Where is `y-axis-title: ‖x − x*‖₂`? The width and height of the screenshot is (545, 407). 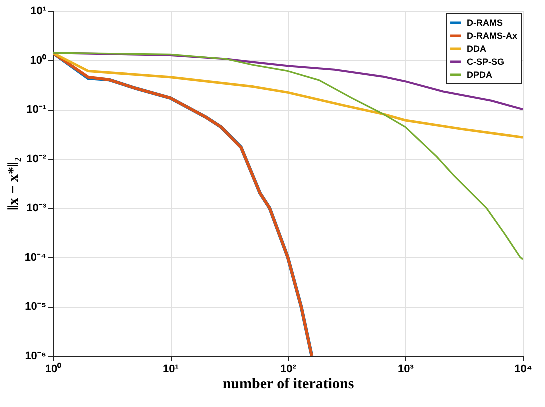
y-axis-title: ‖x − x*‖₂ is located at coordinates (14, 183).